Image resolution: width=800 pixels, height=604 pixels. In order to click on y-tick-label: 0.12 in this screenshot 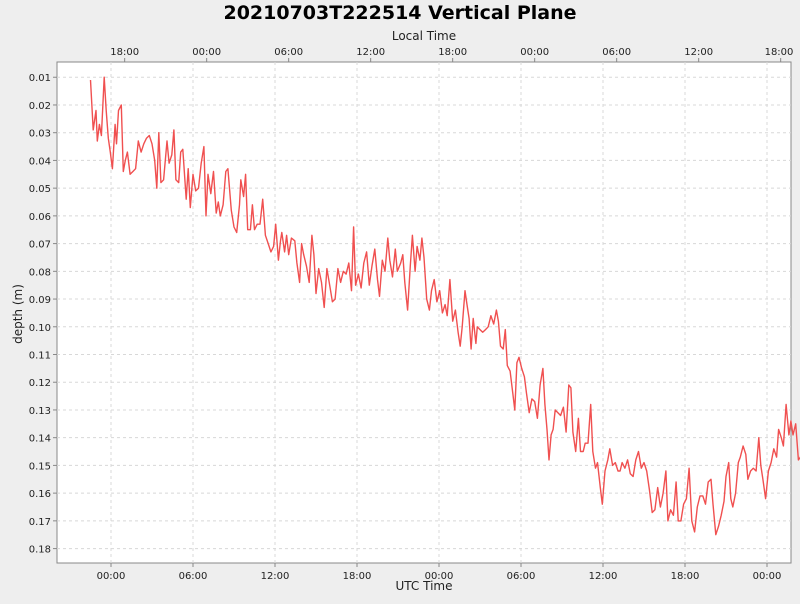, I will do `click(40, 383)`.